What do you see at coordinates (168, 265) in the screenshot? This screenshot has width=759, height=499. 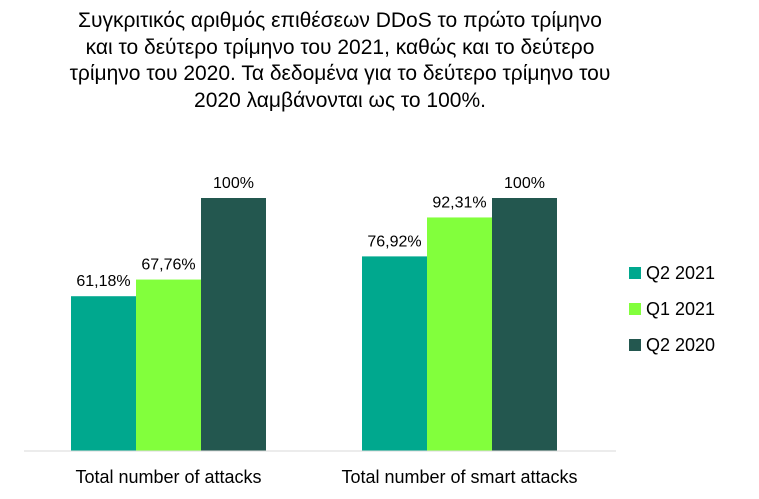 I see `data-label: 67,76%` at bounding box center [168, 265].